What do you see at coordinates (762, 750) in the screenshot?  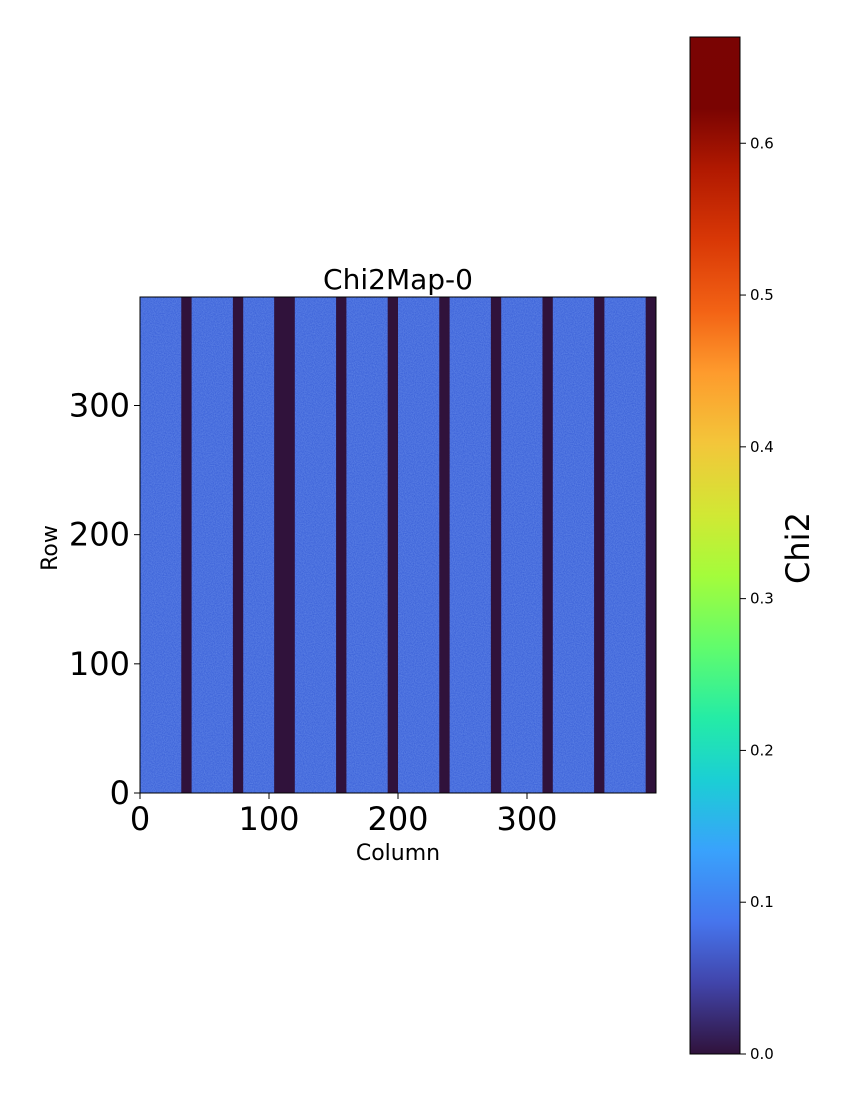 I see `colorbar-tick-label-2: 0.2` at bounding box center [762, 750].